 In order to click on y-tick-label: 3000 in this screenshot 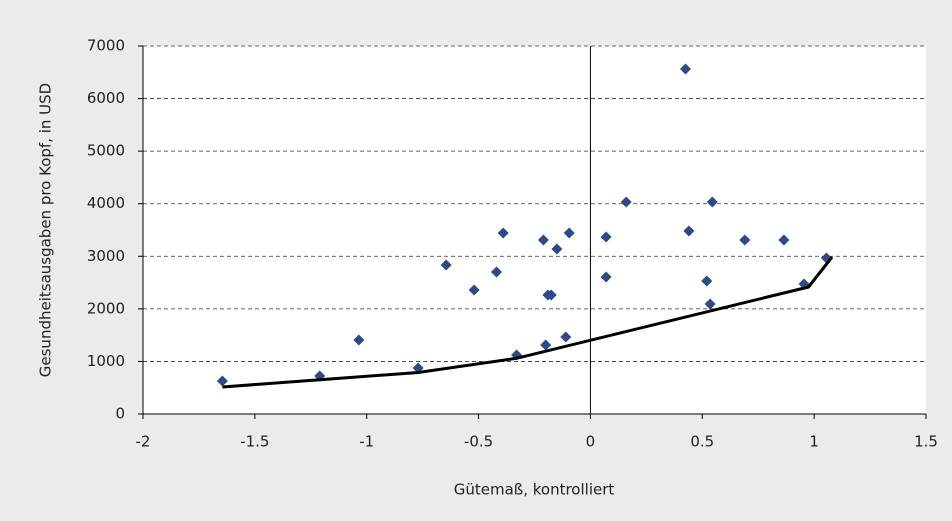, I will do `click(106, 256)`.